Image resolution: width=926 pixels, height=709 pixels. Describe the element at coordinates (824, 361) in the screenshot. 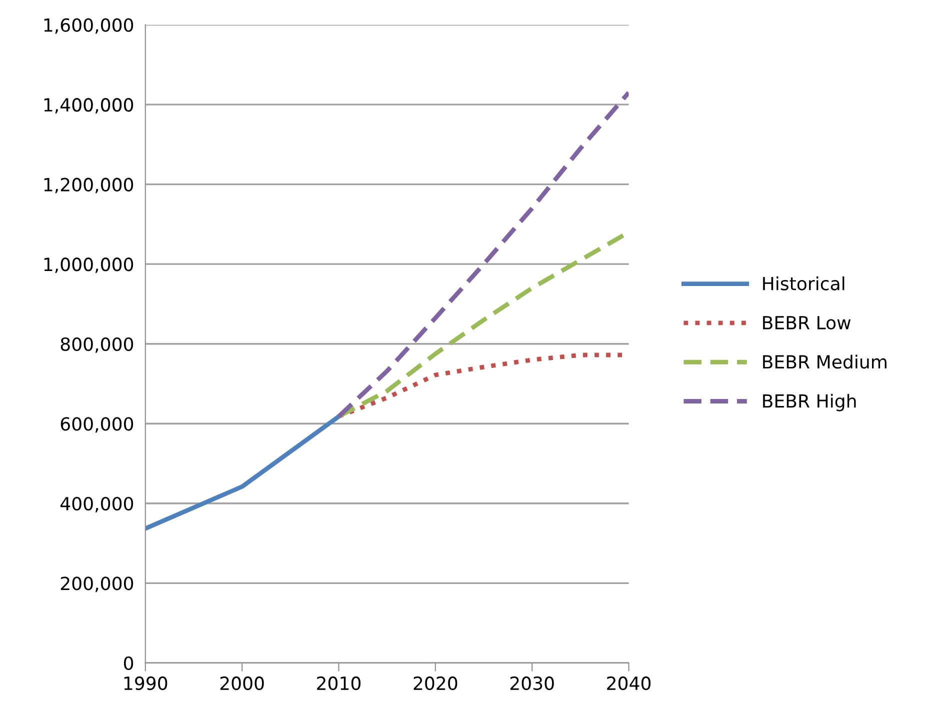

I see `legend-label: BEBR Medium` at that location.